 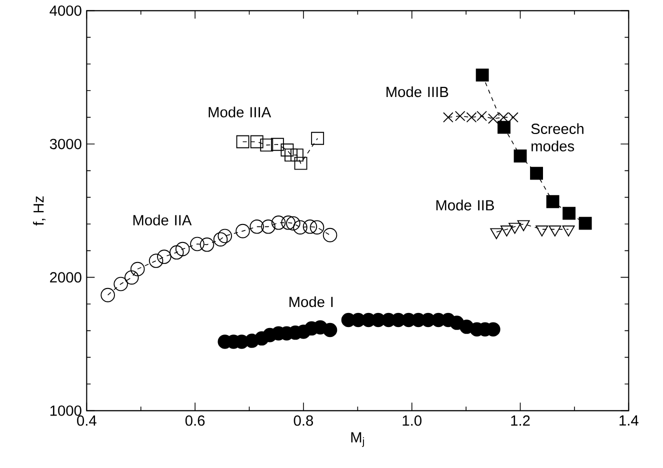 What do you see at coordinates (162, 220) in the screenshot?
I see `series-label: Mode IIA` at bounding box center [162, 220].